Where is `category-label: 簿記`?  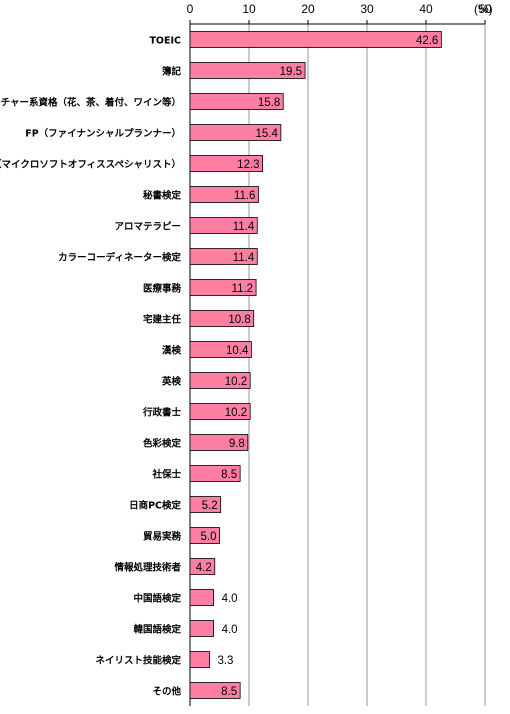
category-label: 簿記 is located at coordinates (172, 72).